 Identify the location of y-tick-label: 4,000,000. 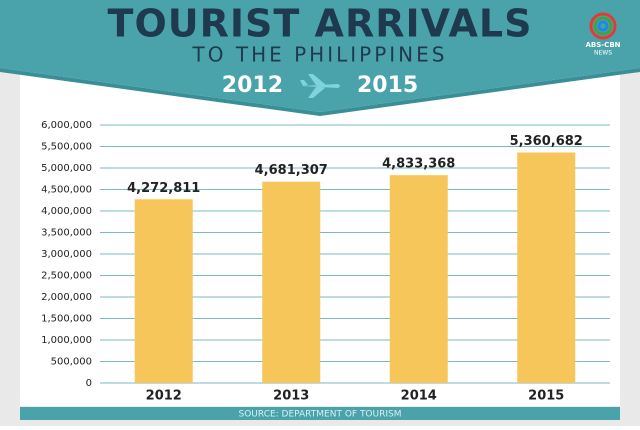
(66, 211).